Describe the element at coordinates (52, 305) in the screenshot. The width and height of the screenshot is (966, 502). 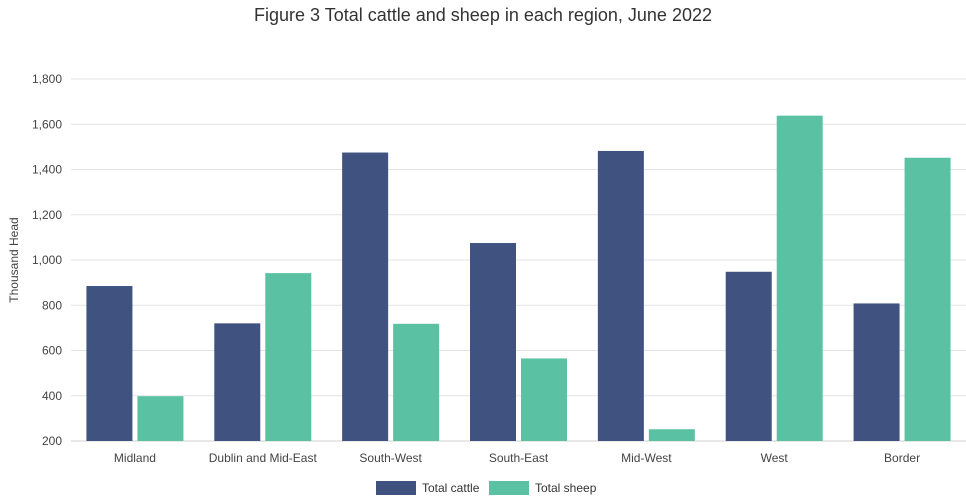
I see `y-tick-label: 800` at that location.